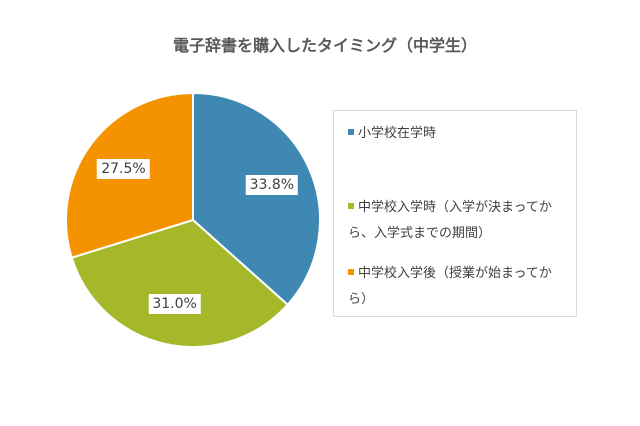  I want to click on legend-item: 小学校在学時, so click(459, 134).